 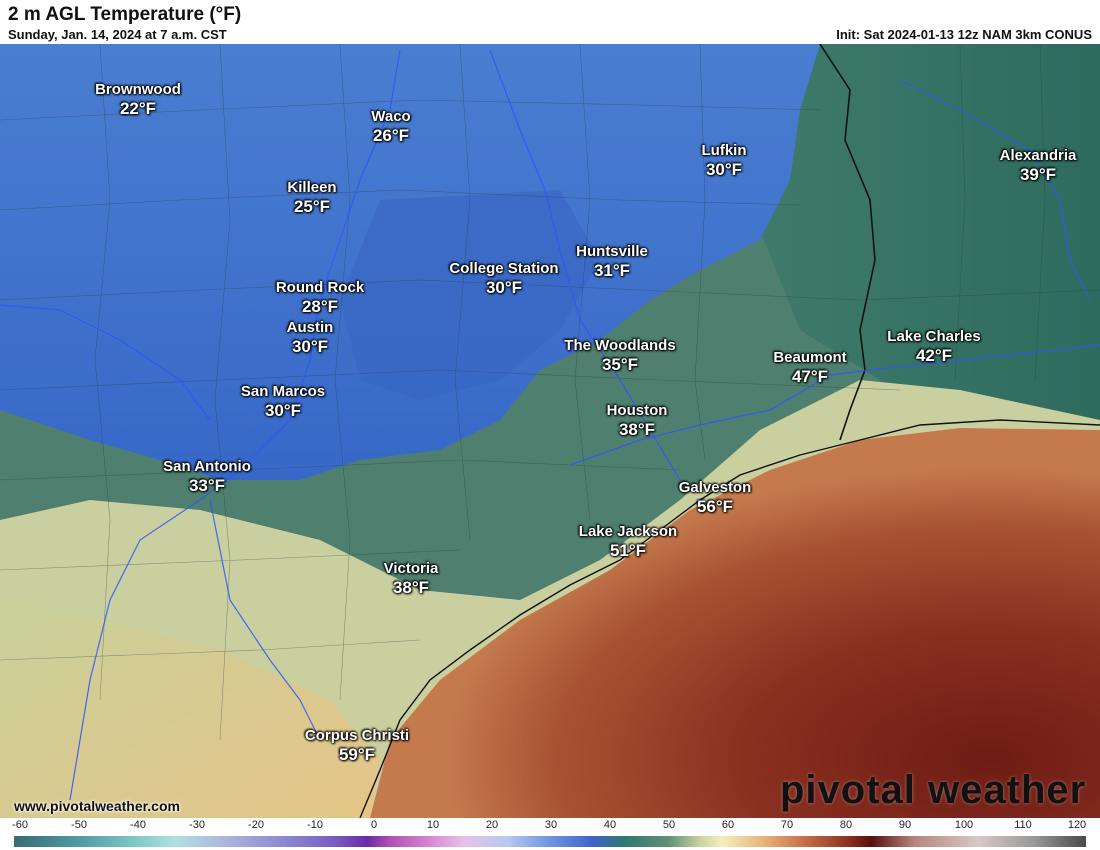 What do you see at coordinates (1023, 825) in the screenshot?
I see `legend-tick: 110` at bounding box center [1023, 825].